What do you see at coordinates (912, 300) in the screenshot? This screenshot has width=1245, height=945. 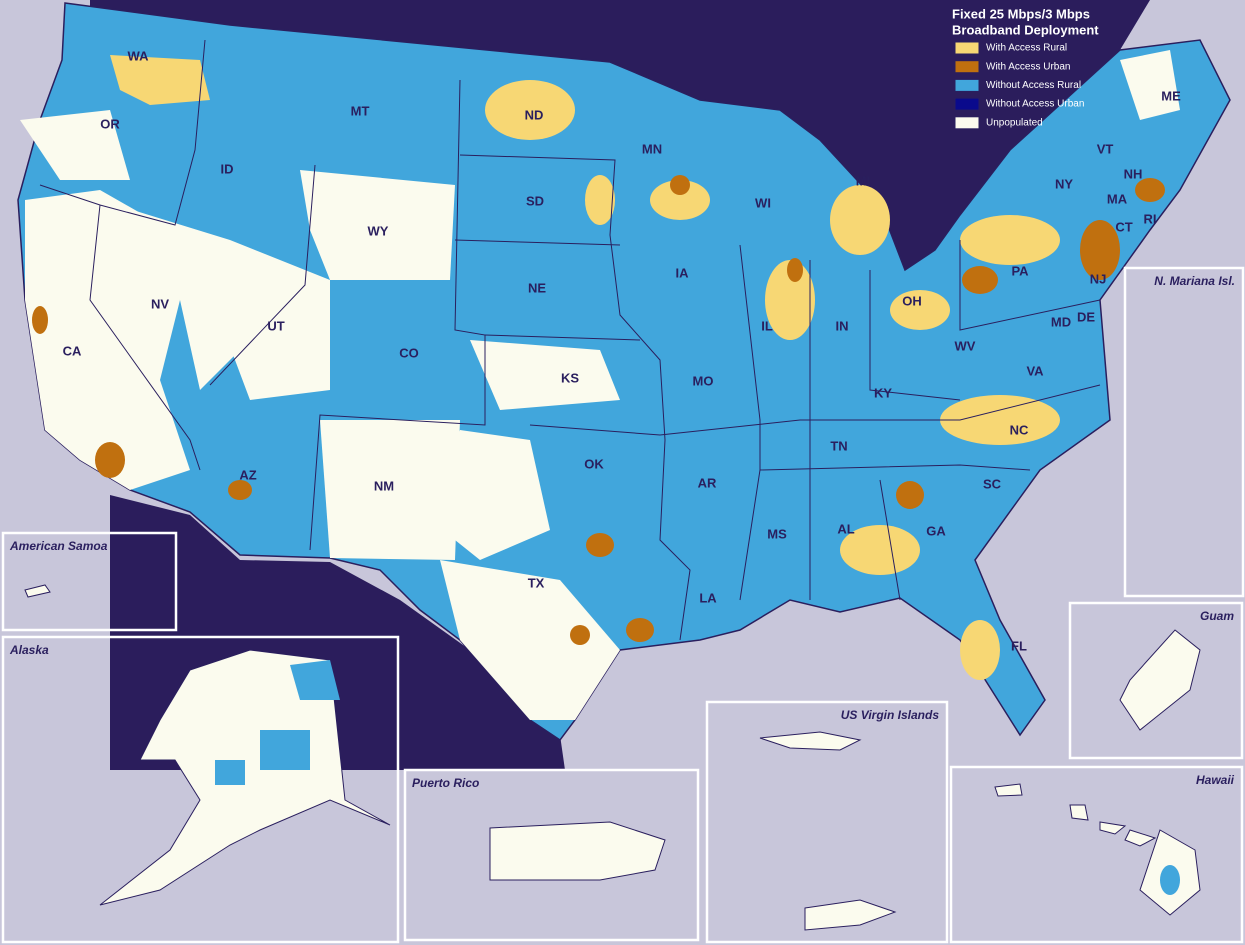 I see `state-label: OH` at bounding box center [912, 300].